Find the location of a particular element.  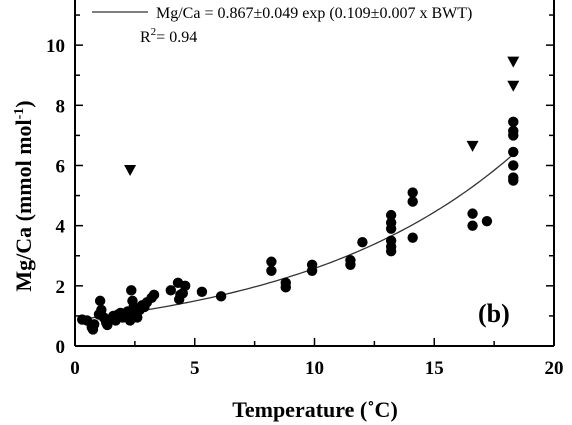

legend-r2-suffix: = 0.94 is located at coordinates (176, 37).